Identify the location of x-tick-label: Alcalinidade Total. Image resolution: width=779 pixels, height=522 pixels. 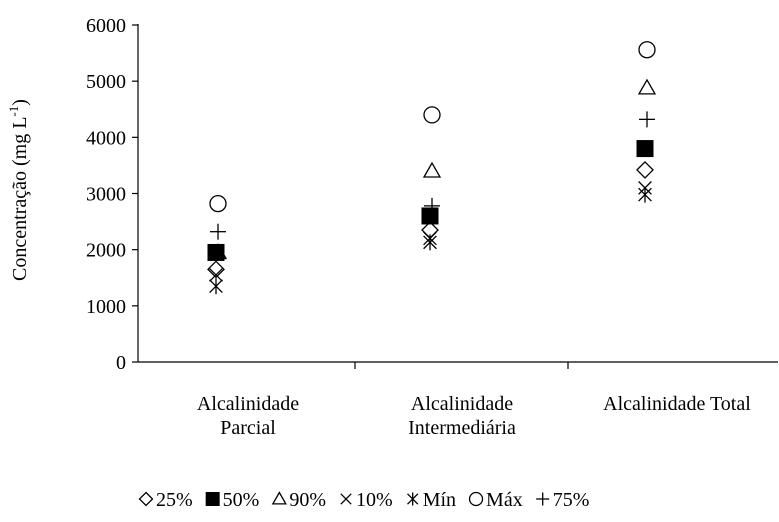
(677, 404).